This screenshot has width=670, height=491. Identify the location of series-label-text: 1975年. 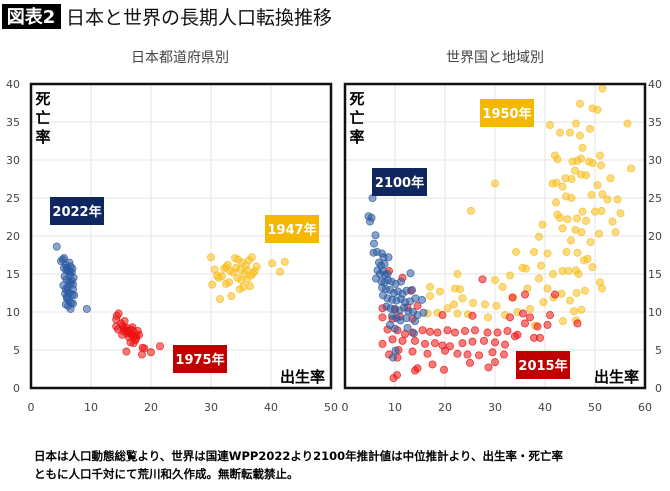
(199, 360).